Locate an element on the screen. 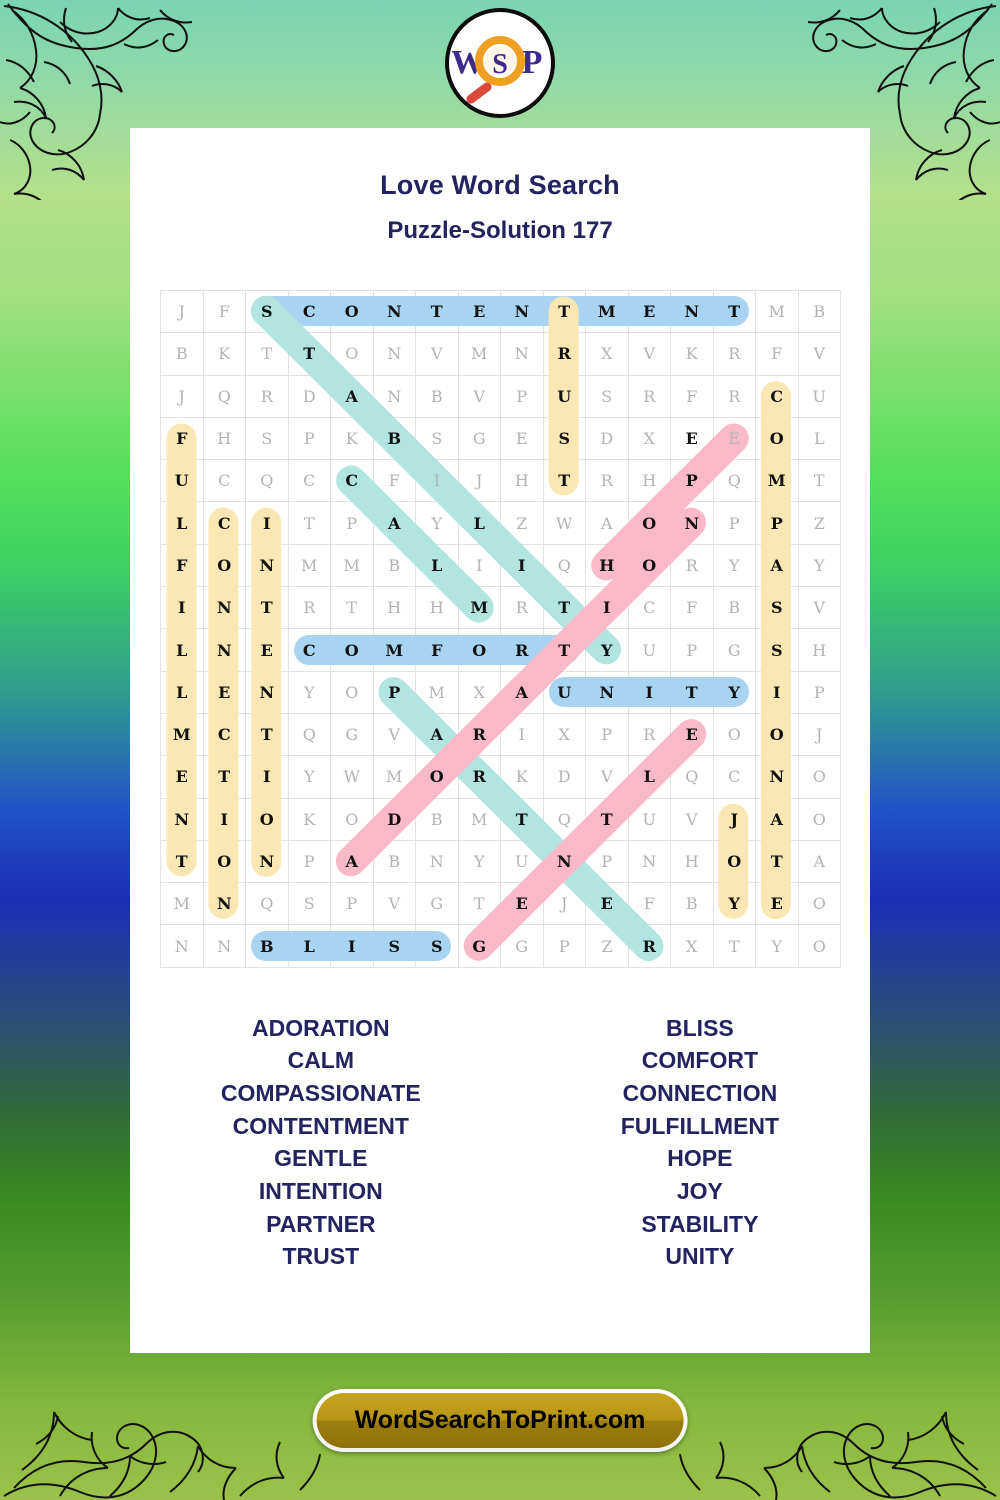 This screenshot has height=1500, width=1000. grid-cell: U is located at coordinates (819, 396).